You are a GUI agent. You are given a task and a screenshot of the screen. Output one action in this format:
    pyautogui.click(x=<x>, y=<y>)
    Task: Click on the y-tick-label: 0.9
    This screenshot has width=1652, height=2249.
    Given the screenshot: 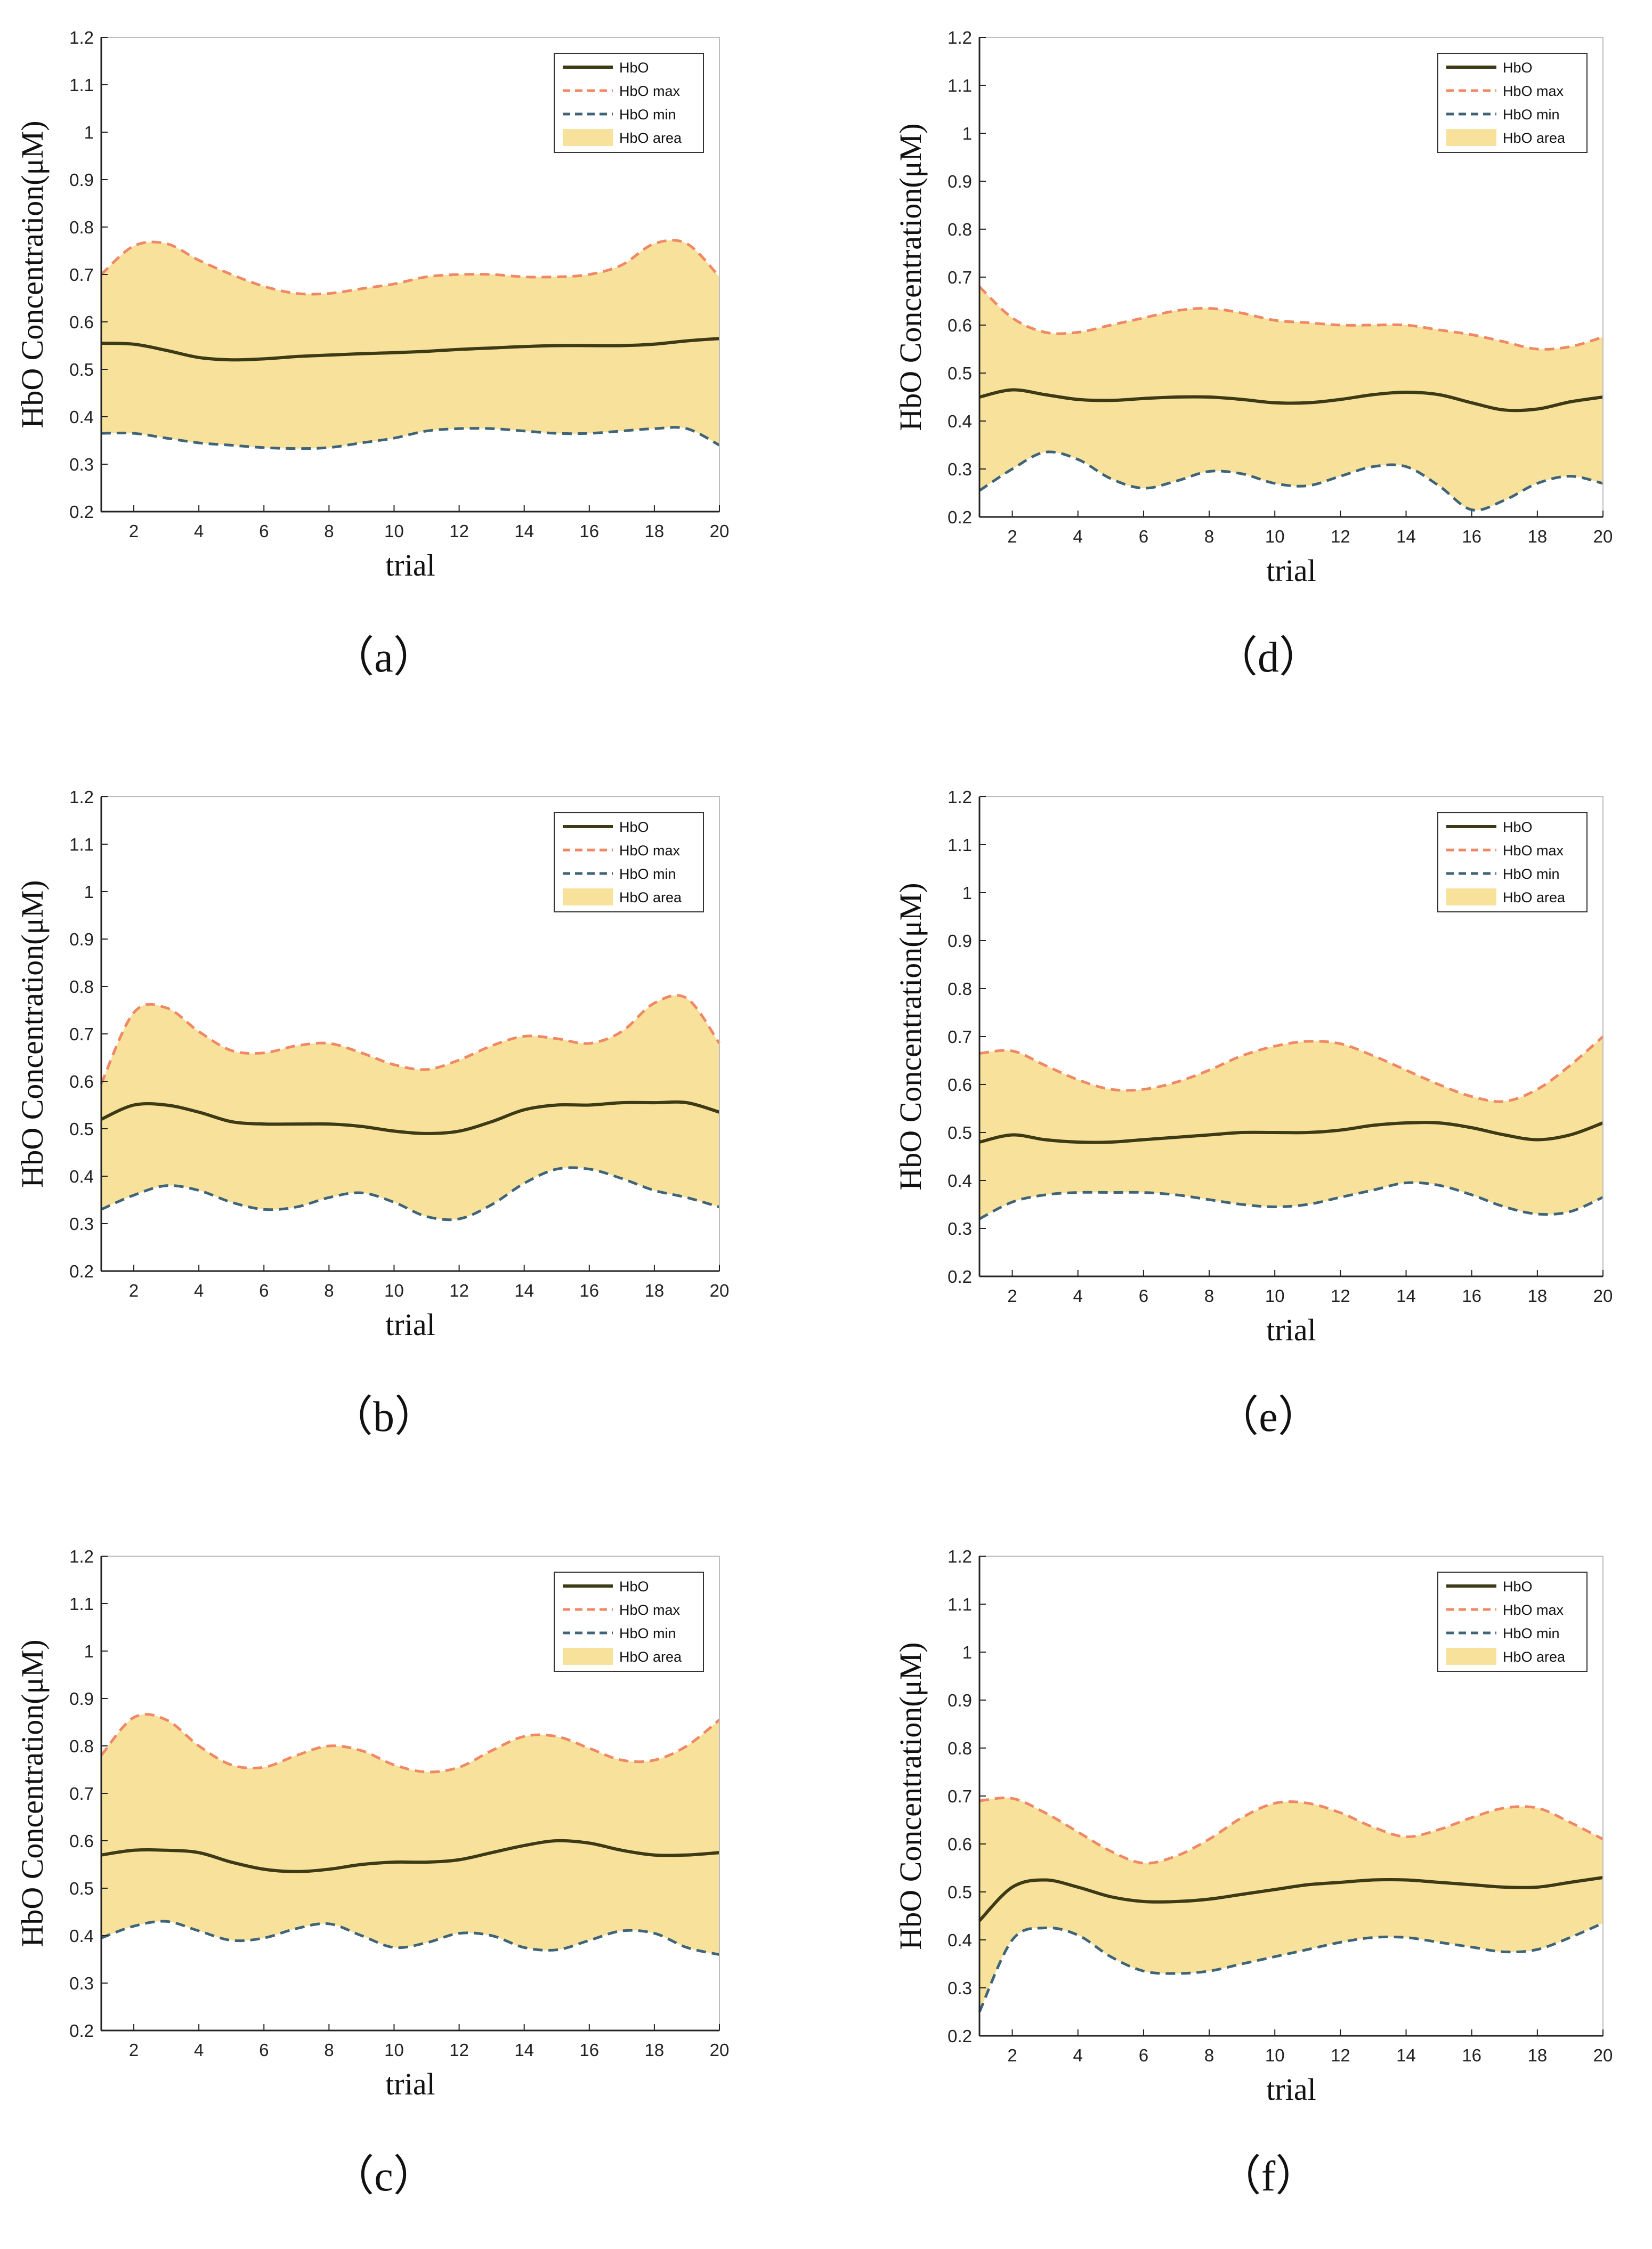 What is the action you would take?
    pyautogui.click(x=82, y=1699)
    